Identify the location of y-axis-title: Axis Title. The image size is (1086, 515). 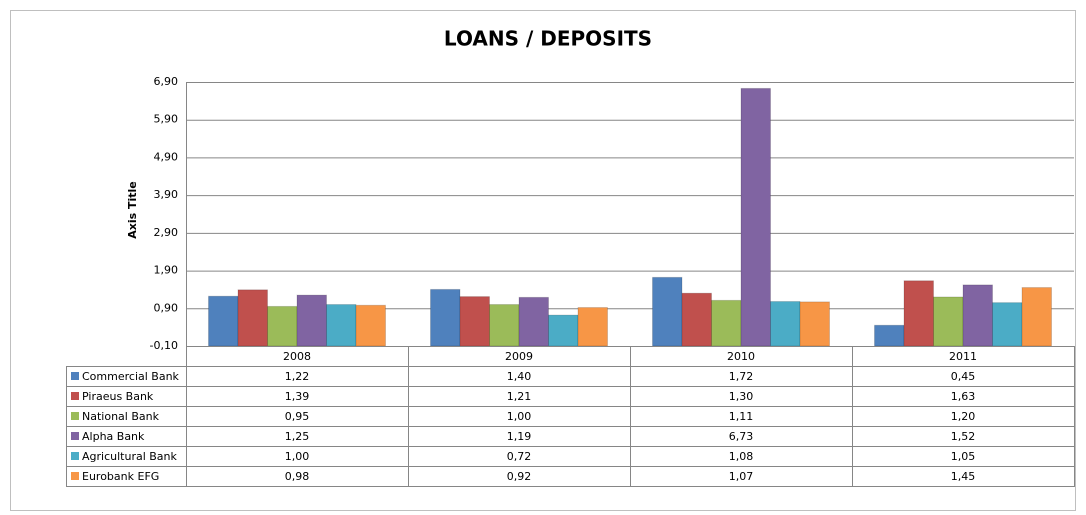
(132, 210).